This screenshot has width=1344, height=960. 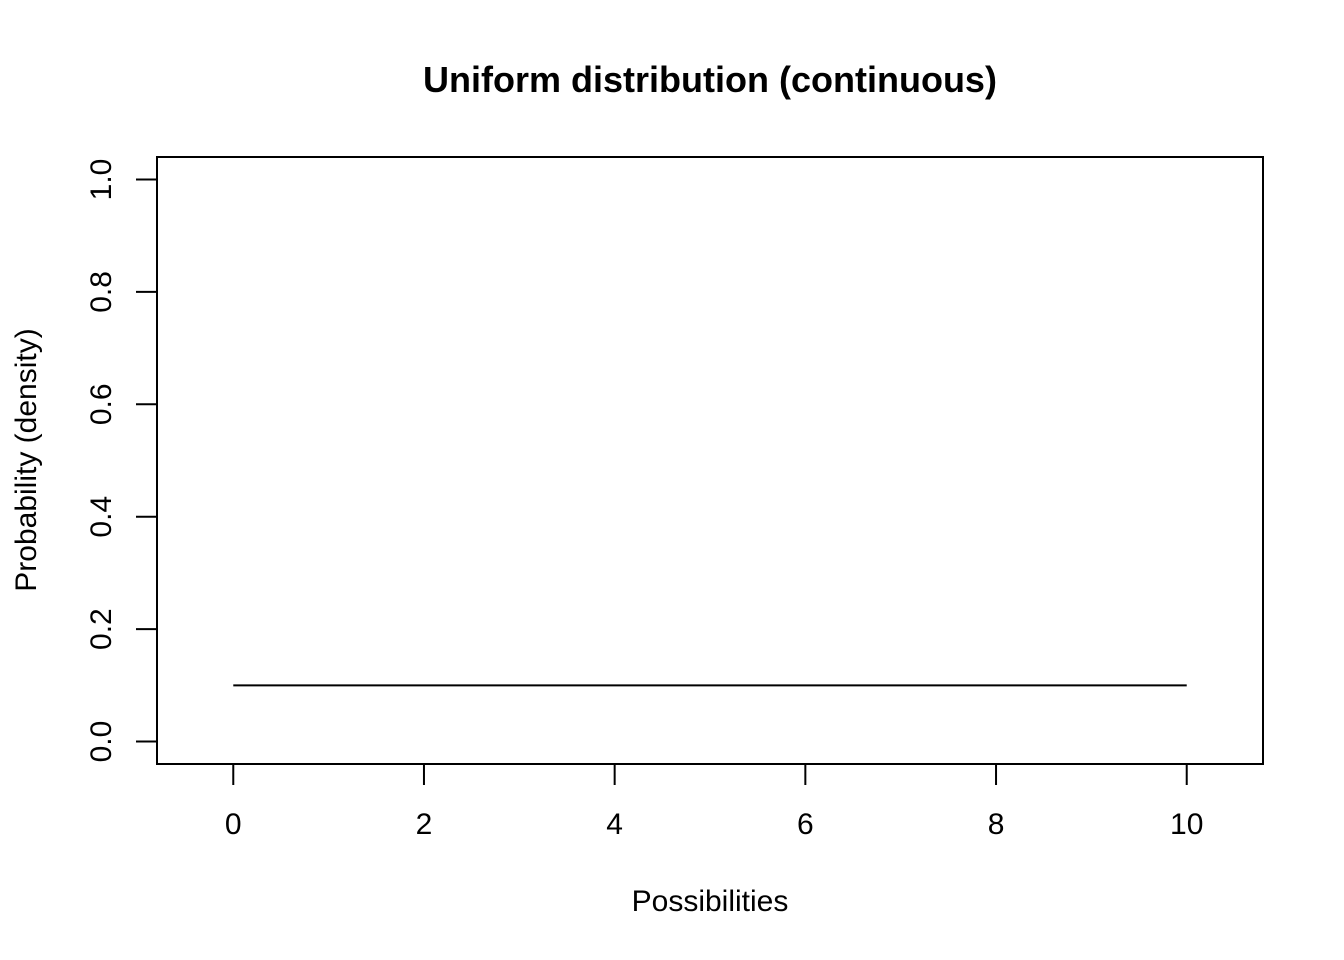 What do you see at coordinates (101, 404) in the screenshot?
I see `y-tick-label: 0.6` at bounding box center [101, 404].